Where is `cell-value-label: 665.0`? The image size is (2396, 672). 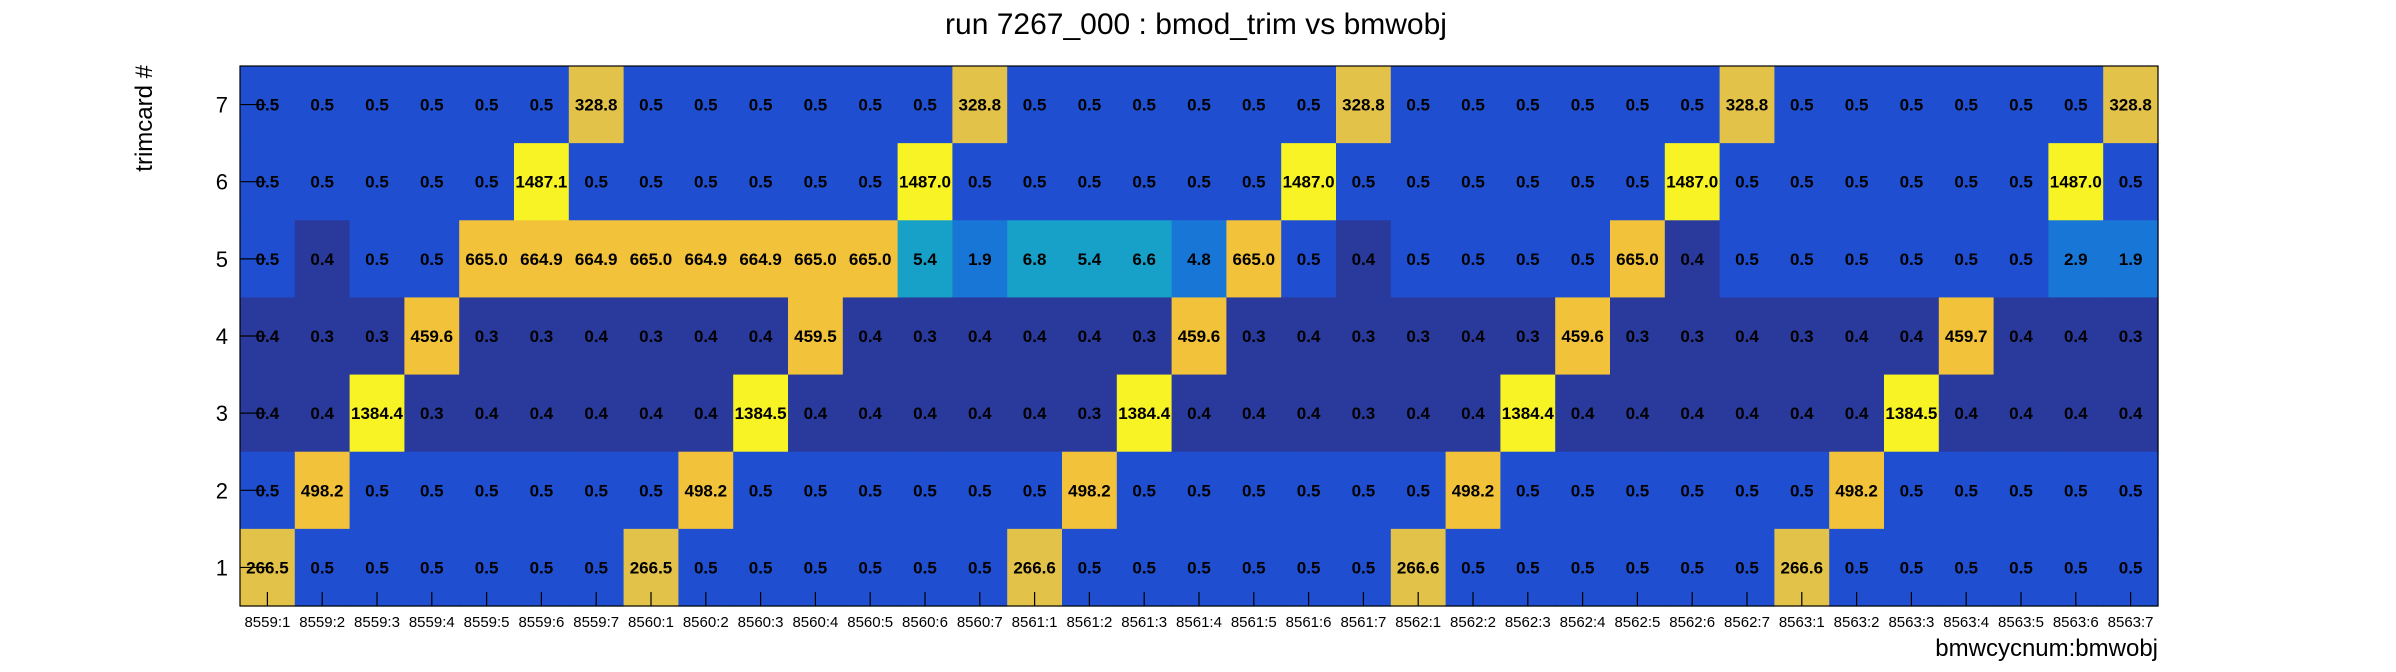
cell-value-label: 665.0 is located at coordinates (486, 259).